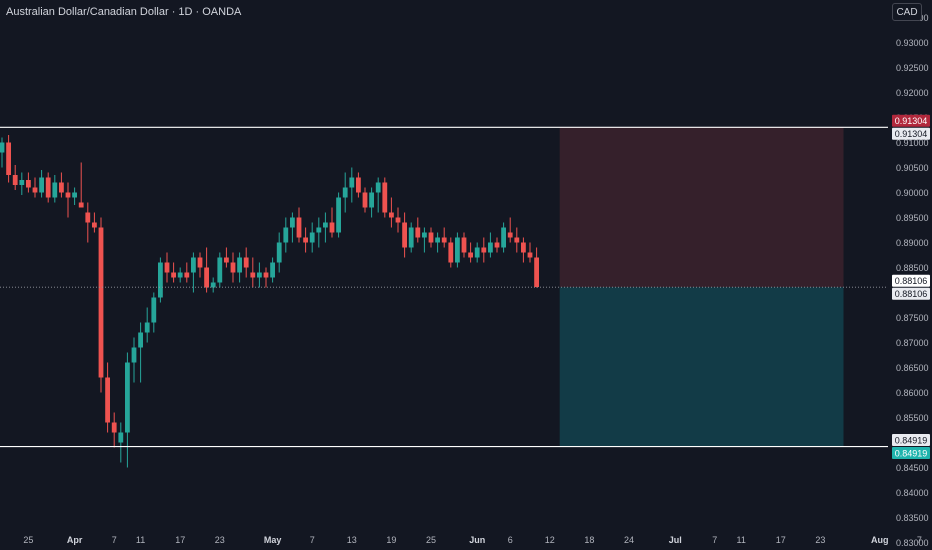 Image resolution: width=932 pixels, height=550 pixels. Describe the element at coordinates (907, 12) in the screenshot. I see `currency-button: CAD` at that location.